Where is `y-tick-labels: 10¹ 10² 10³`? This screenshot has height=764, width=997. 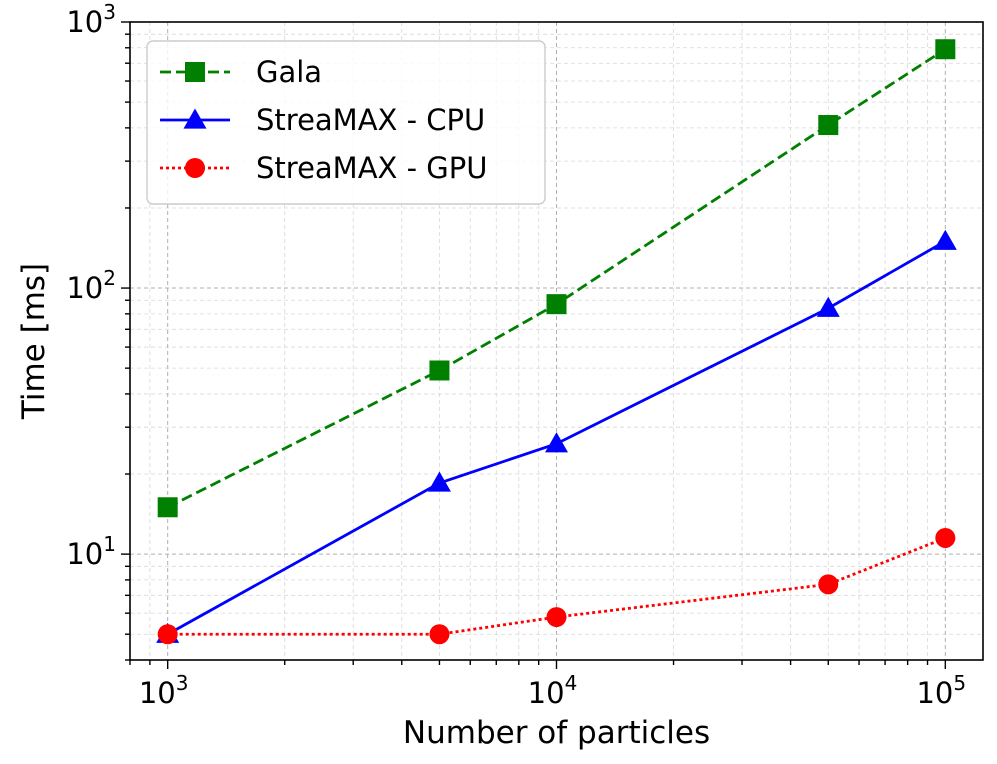 y-tick-labels: 10¹ 10² 10³ is located at coordinates (91, 285).